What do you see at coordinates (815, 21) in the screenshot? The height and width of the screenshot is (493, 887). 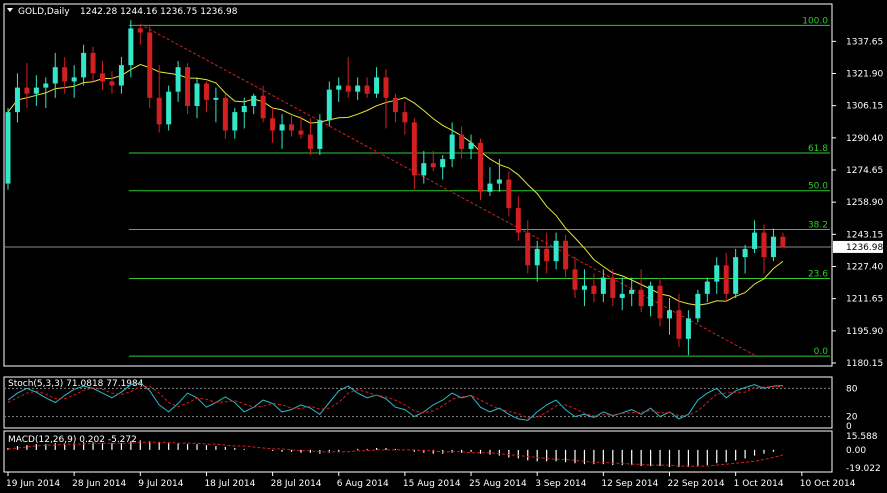 I see `fib-level-label: 100.0` at bounding box center [815, 21].